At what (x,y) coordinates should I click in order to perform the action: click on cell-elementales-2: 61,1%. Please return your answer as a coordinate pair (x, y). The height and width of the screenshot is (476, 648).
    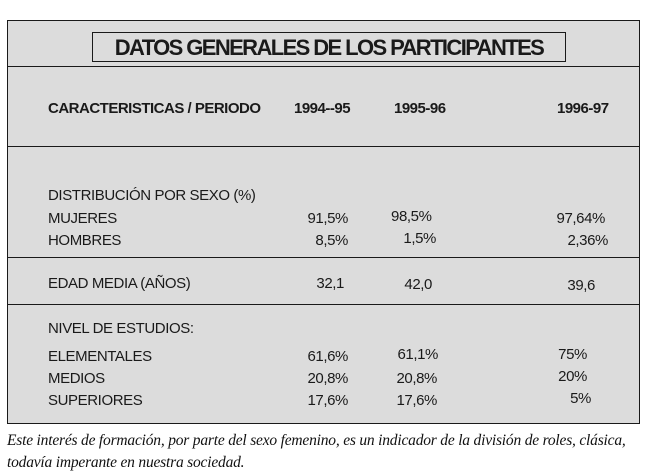
    Looking at the image, I should click on (417, 354).